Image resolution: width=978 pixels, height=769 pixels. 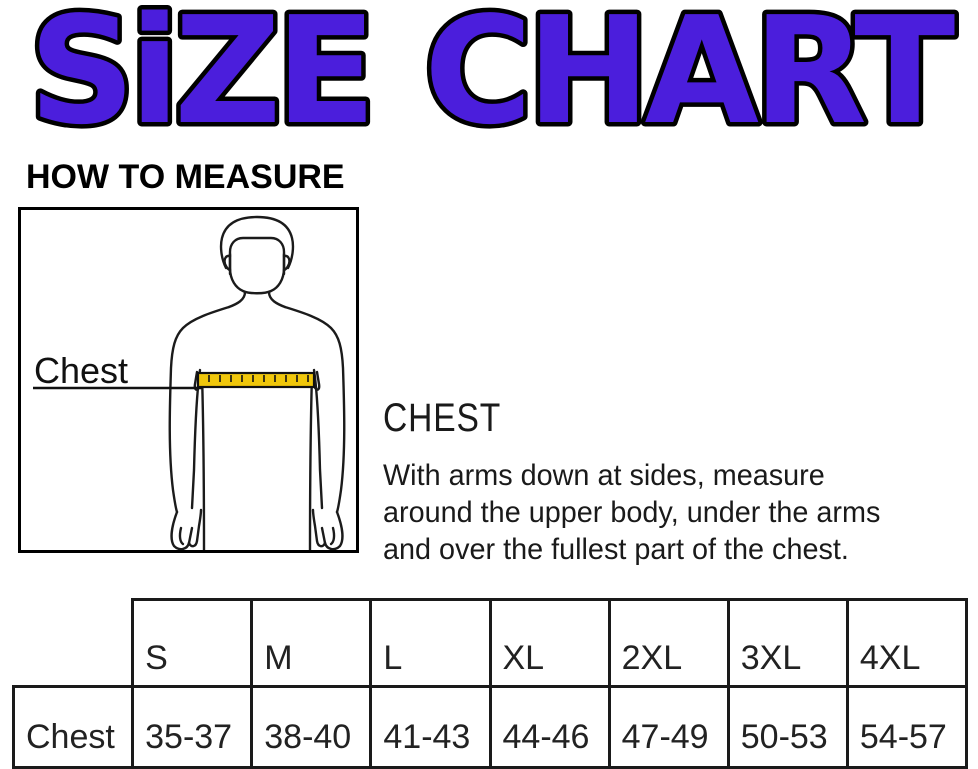 What do you see at coordinates (442, 418) in the screenshot?
I see `chest-section-heading: CHEST` at bounding box center [442, 418].